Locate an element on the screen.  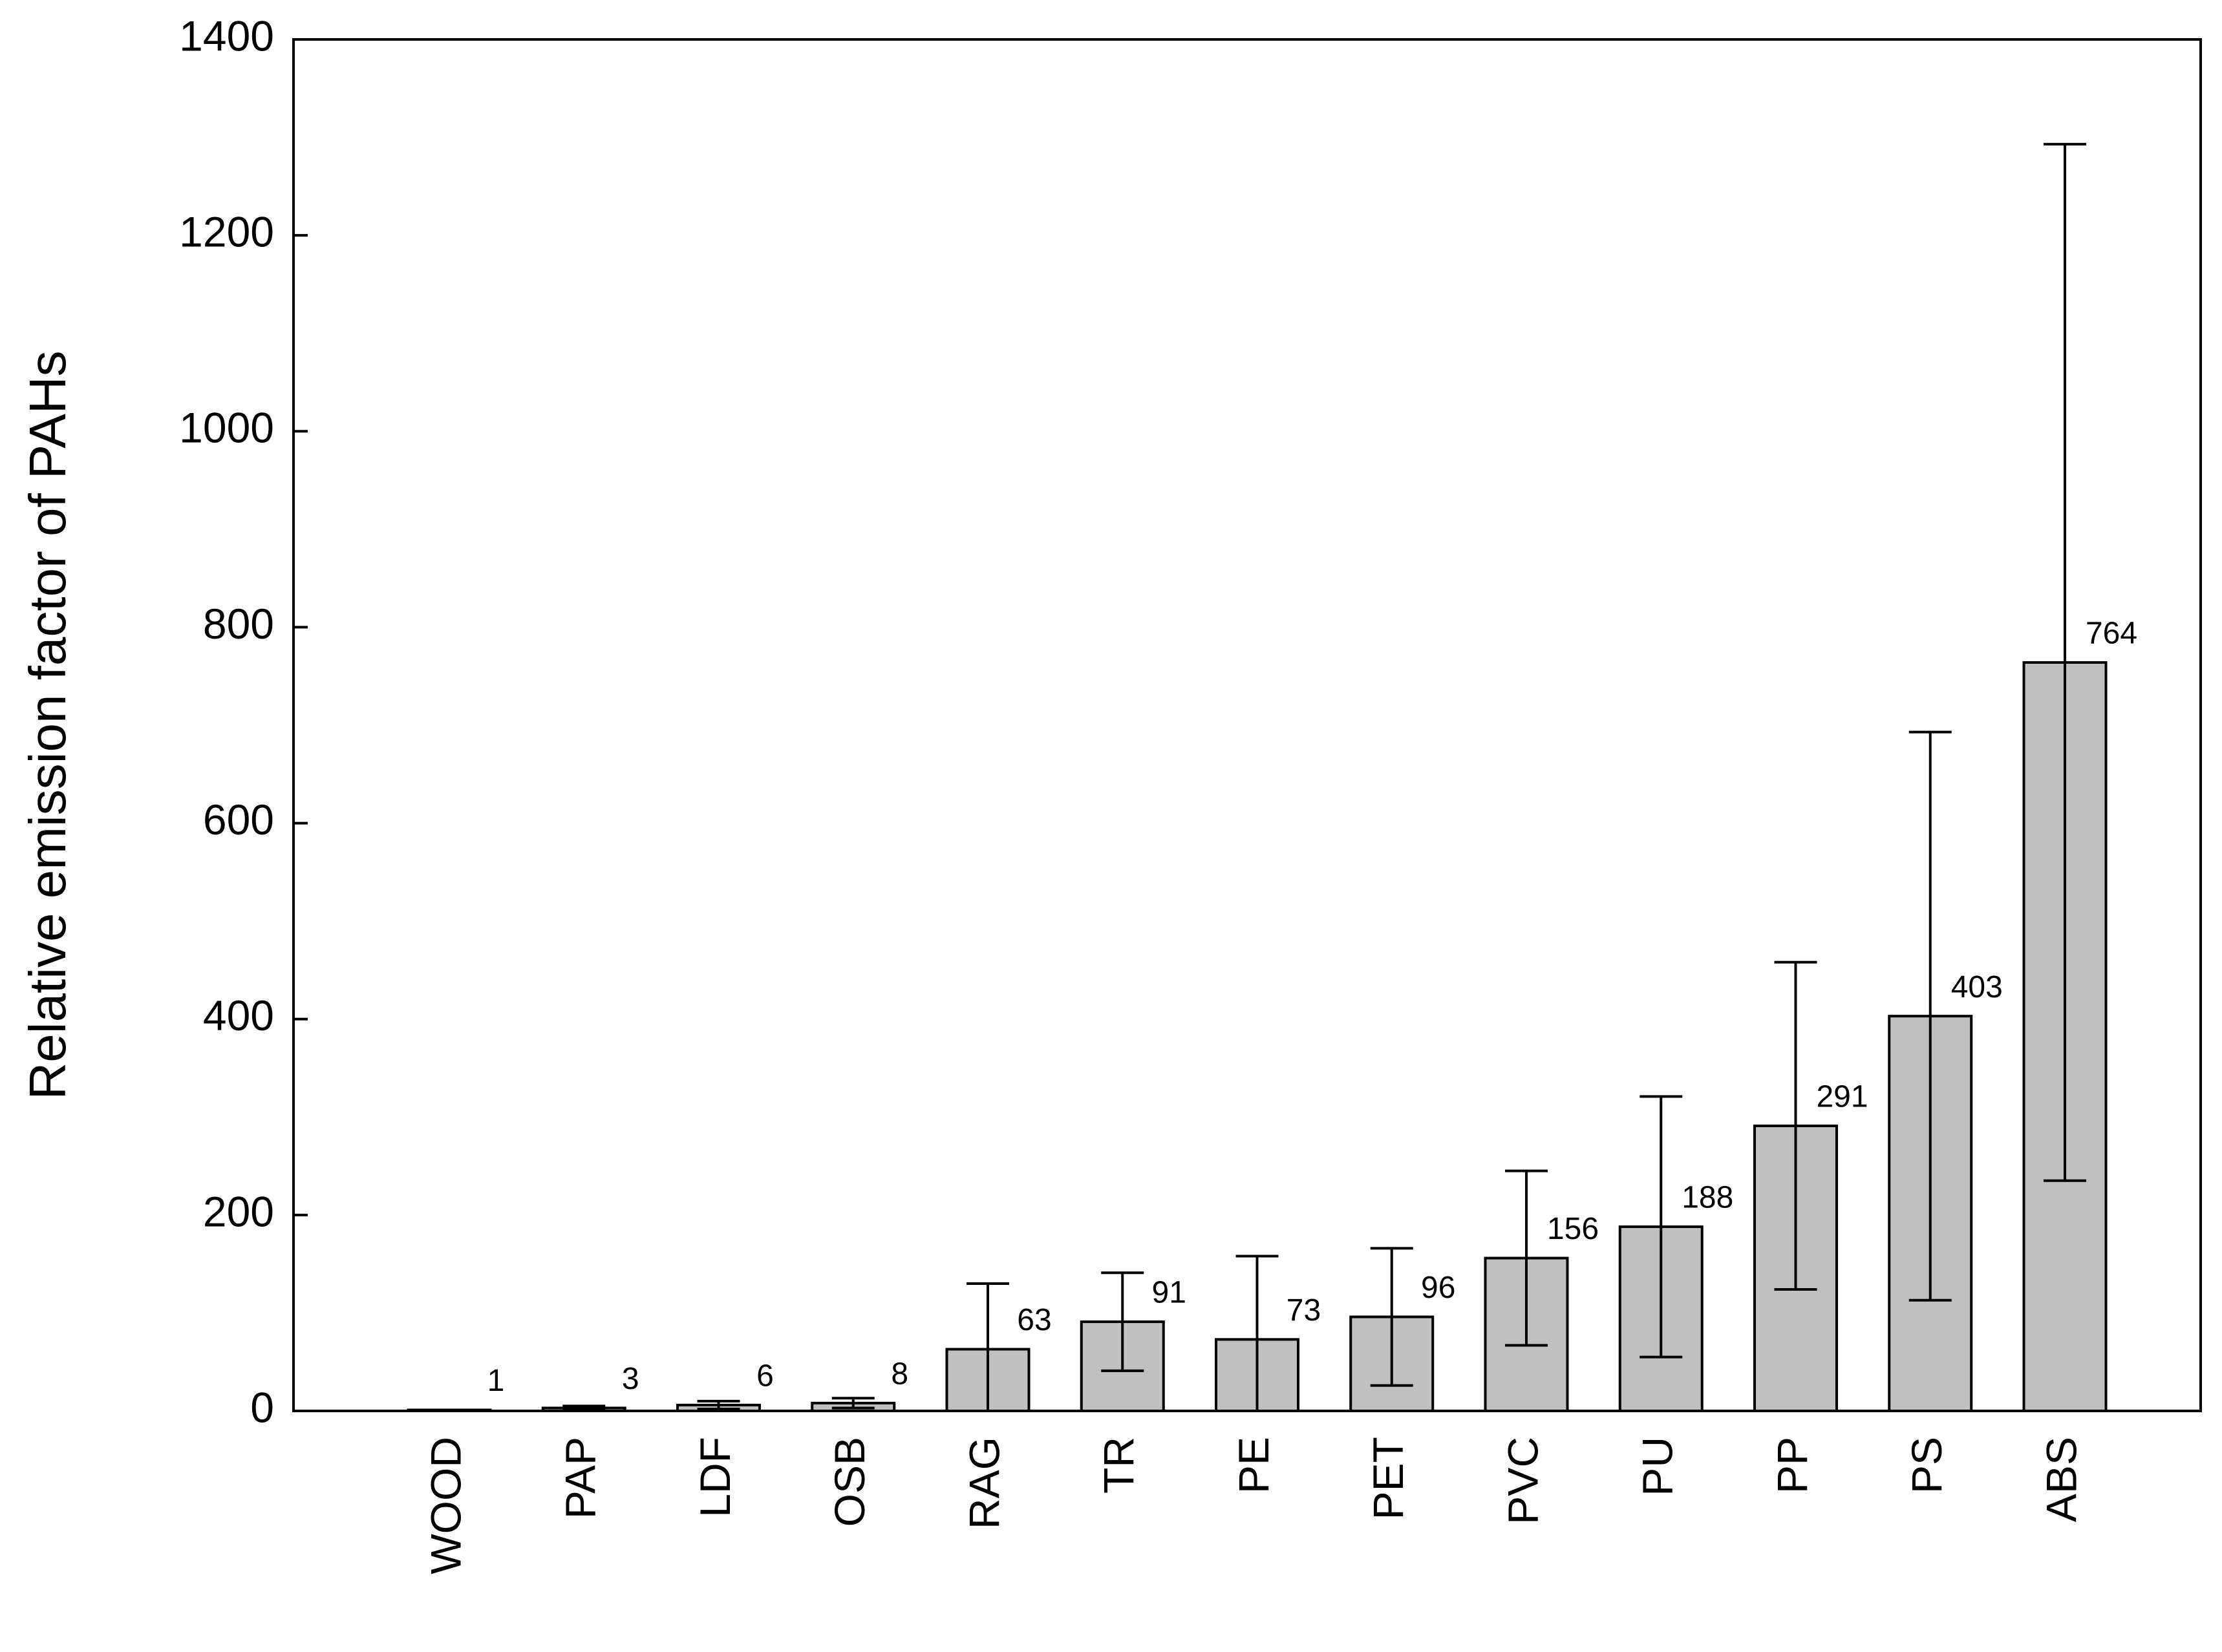
value-label: 3 is located at coordinates (631, 1379).